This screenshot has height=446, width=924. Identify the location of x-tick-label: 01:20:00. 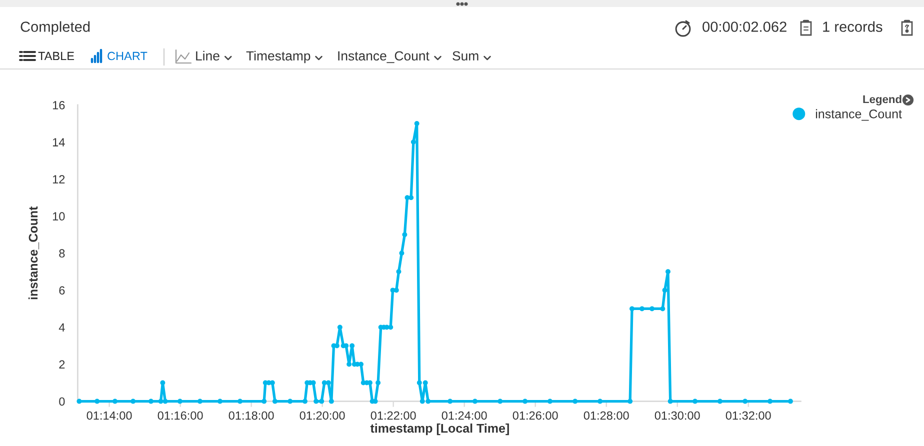
(322, 415).